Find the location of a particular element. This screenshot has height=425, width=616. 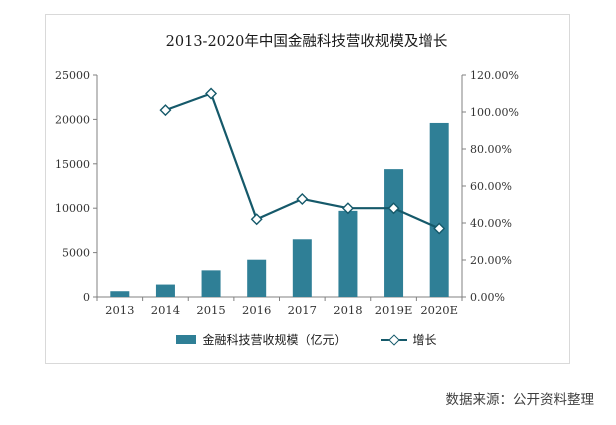

legend: 金融科技营收规模（亿元） 增长 is located at coordinates (306, 339).